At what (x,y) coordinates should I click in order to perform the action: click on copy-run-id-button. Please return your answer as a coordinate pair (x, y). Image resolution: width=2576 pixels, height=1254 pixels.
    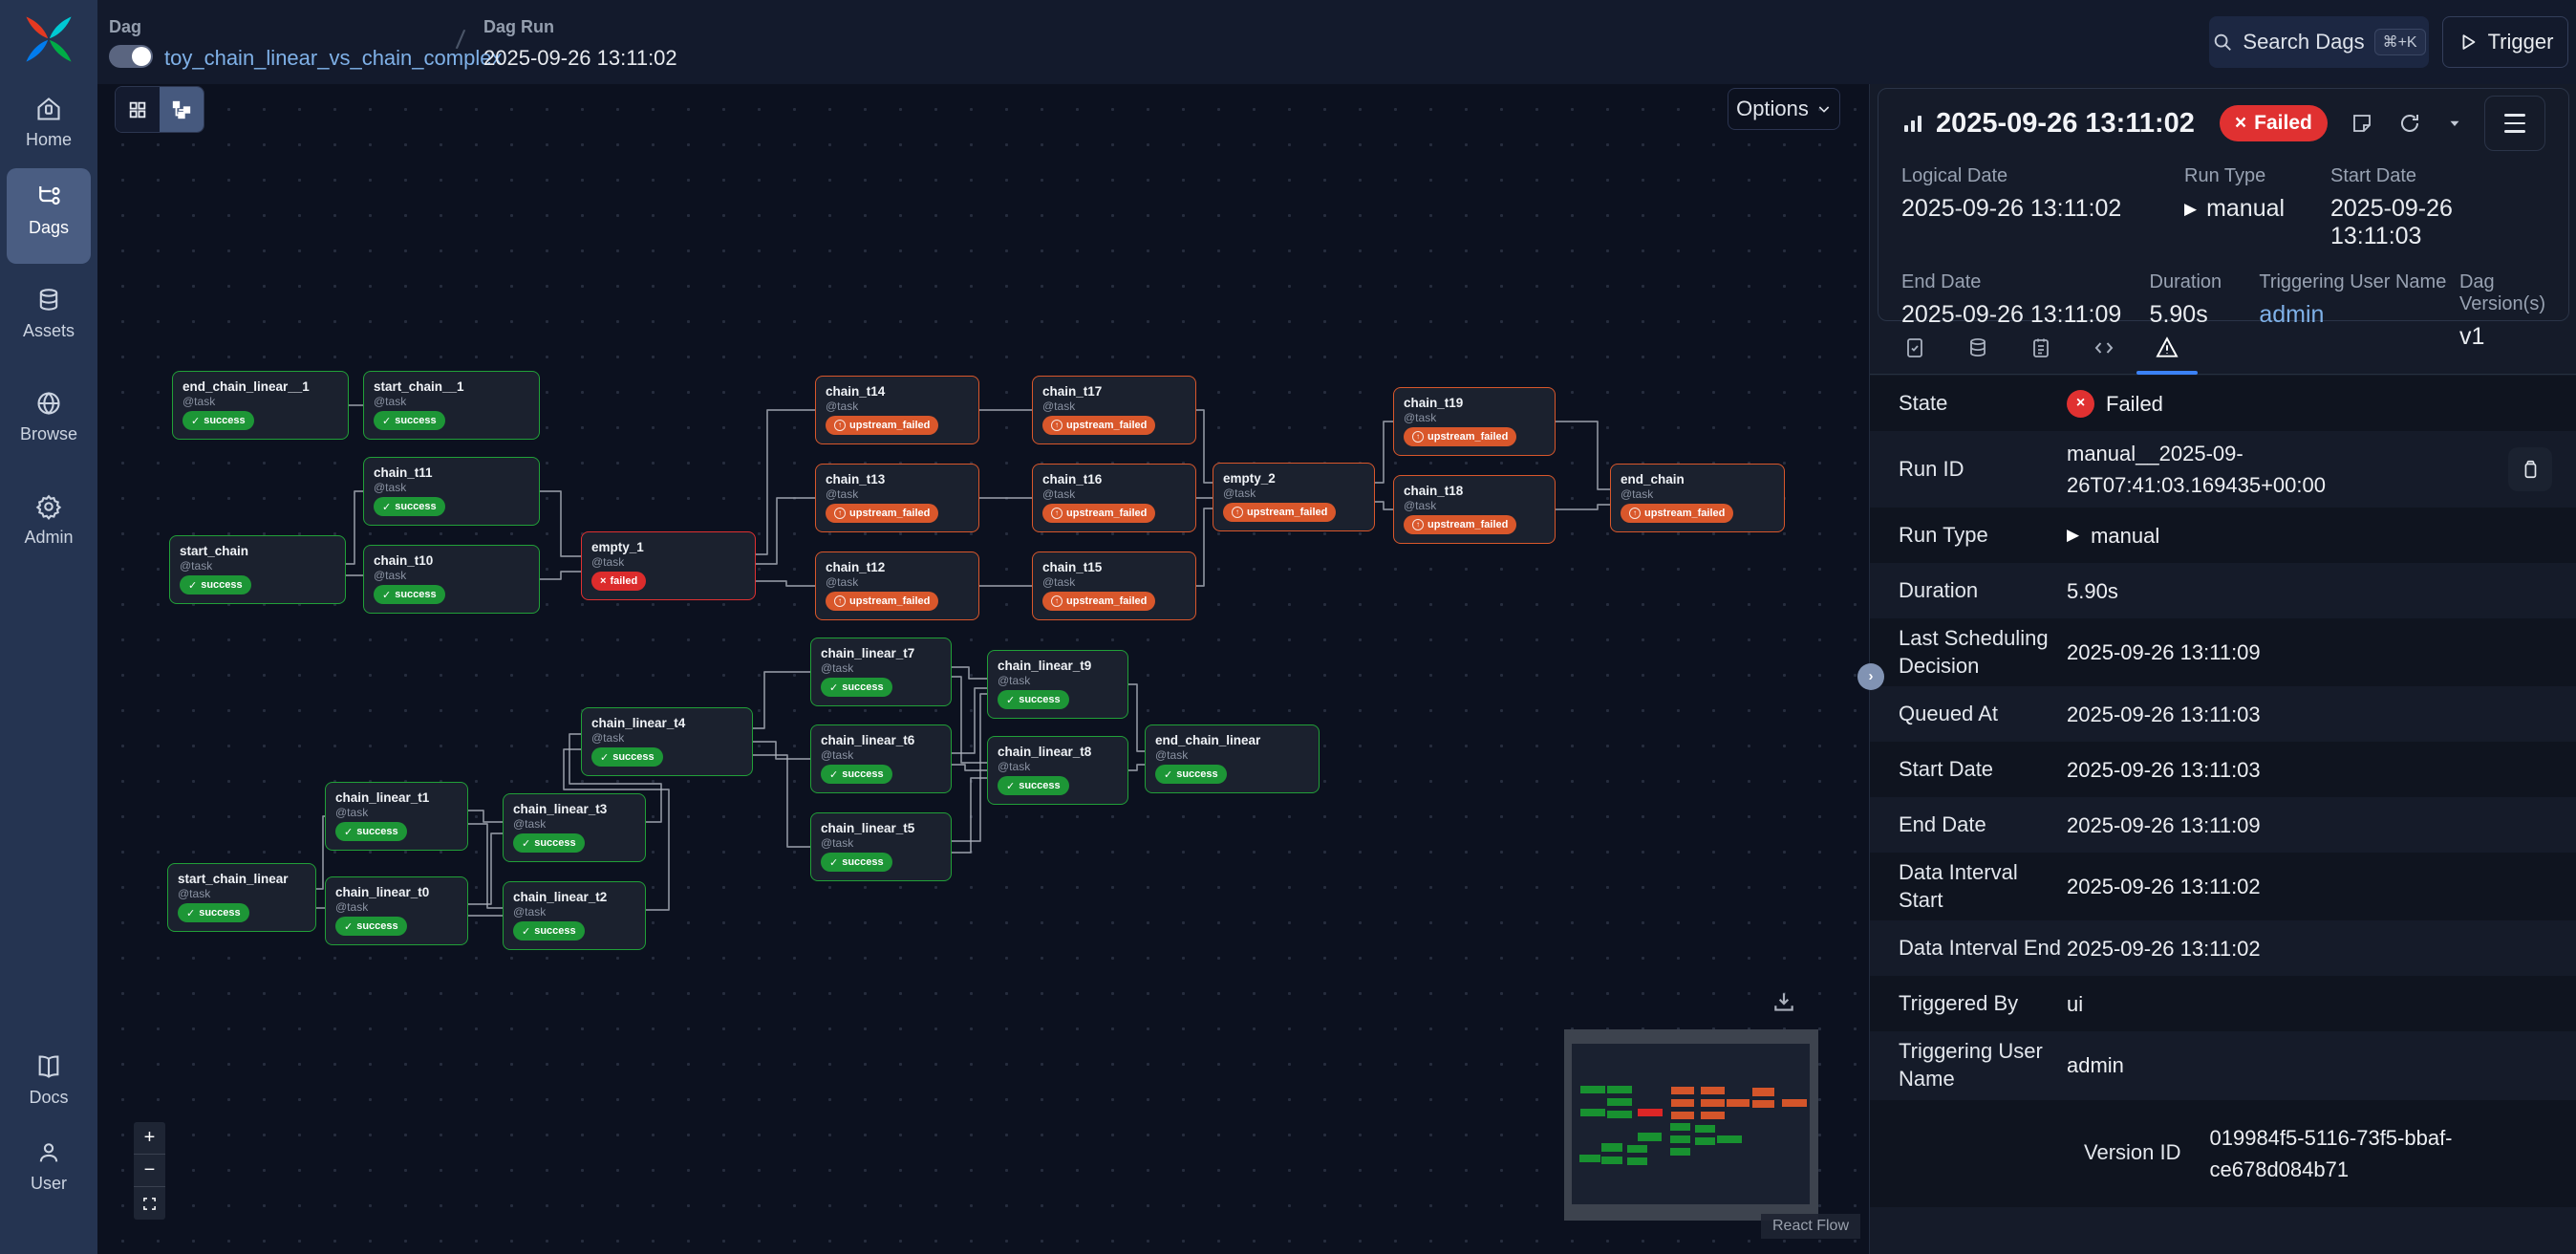
    Looking at the image, I should click on (2530, 469).